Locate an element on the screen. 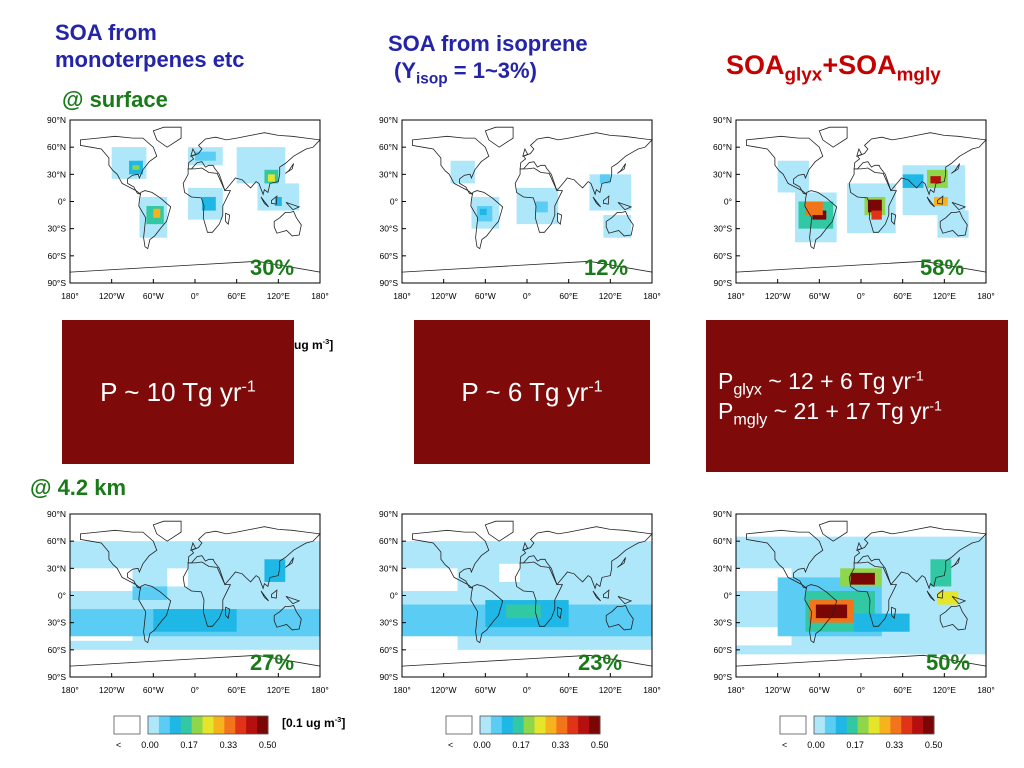 This screenshot has width=1024, height=768. unit-note-upper: ug m-3] is located at coordinates (314, 344).